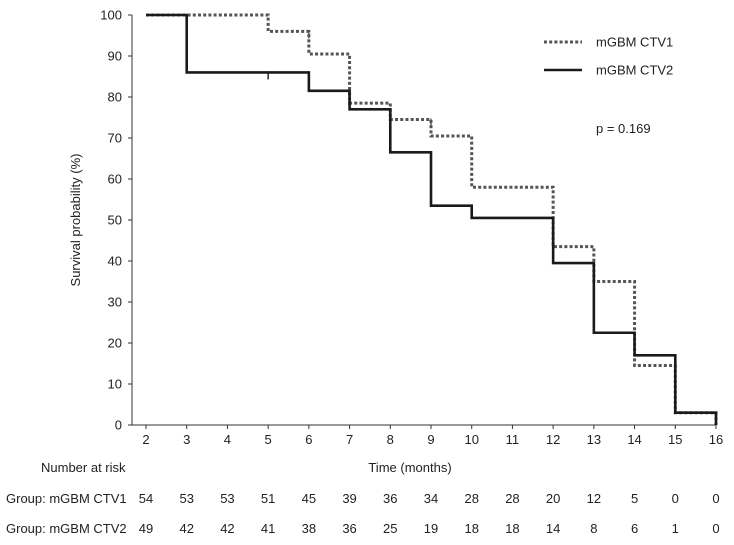 Image resolution: width=734 pixels, height=545 pixels. What do you see at coordinates (553, 498) in the screenshot?
I see `risk-count: 20` at bounding box center [553, 498].